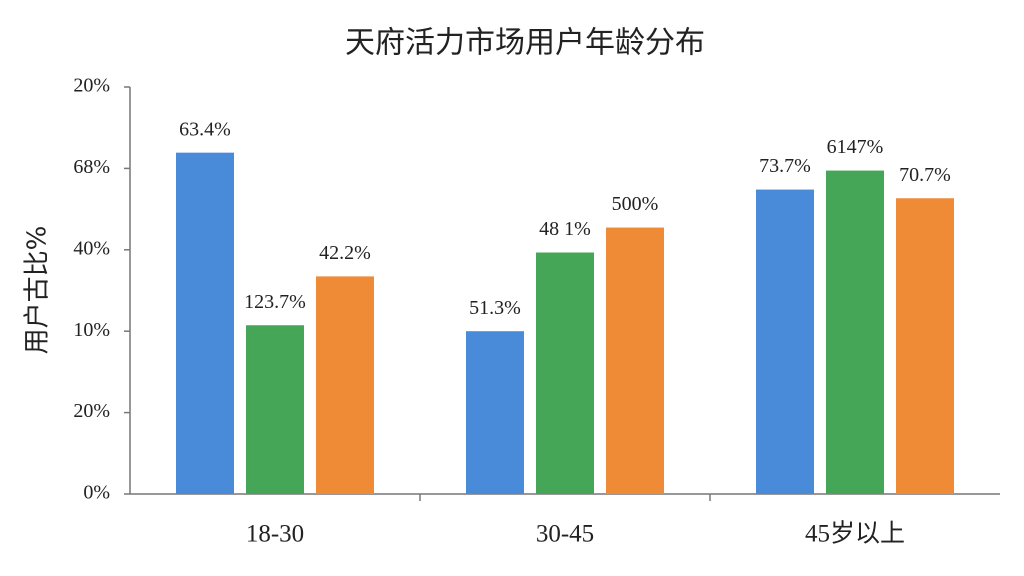 This screenshot has height=576, width=1024. I want to click on x-tick-label: 18-30, so click(275, 534).